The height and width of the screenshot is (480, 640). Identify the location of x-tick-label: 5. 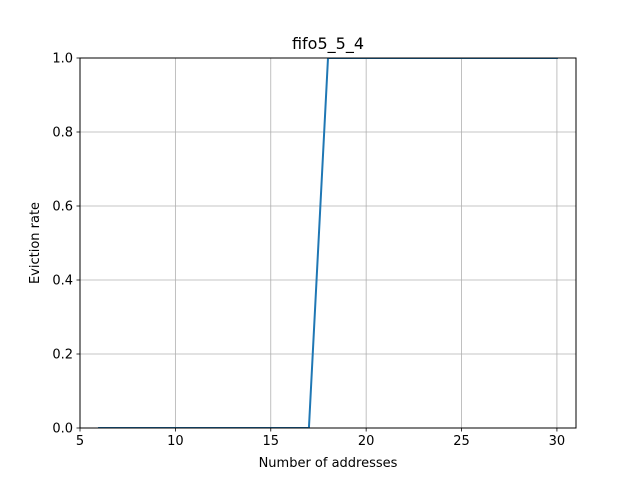
(80, 441).